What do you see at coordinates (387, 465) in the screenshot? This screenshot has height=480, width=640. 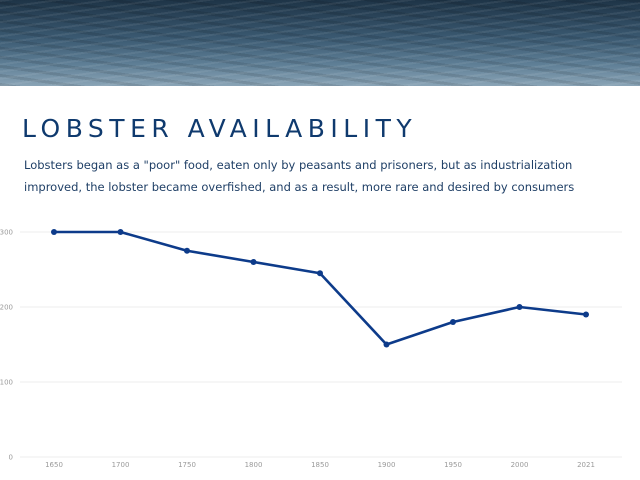 I see `x-tick-label: 1900` at bounding box center [387, 465].